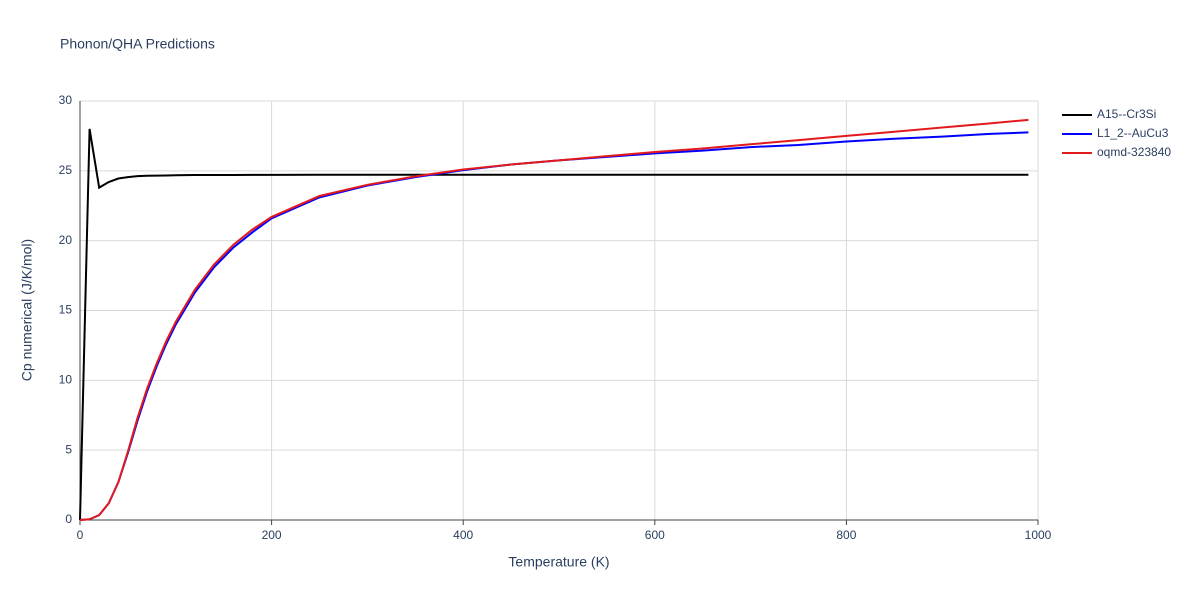  Describe the element at coordinates (1126, 114) in the screenshot. I see `legend-label: A15--Cr3Si` at that location.